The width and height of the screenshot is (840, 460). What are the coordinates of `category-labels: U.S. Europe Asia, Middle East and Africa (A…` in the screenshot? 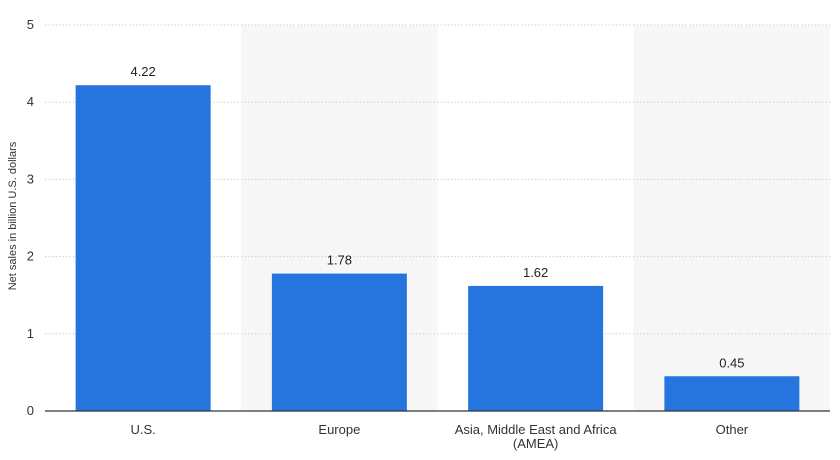 It's located at (439, 436).